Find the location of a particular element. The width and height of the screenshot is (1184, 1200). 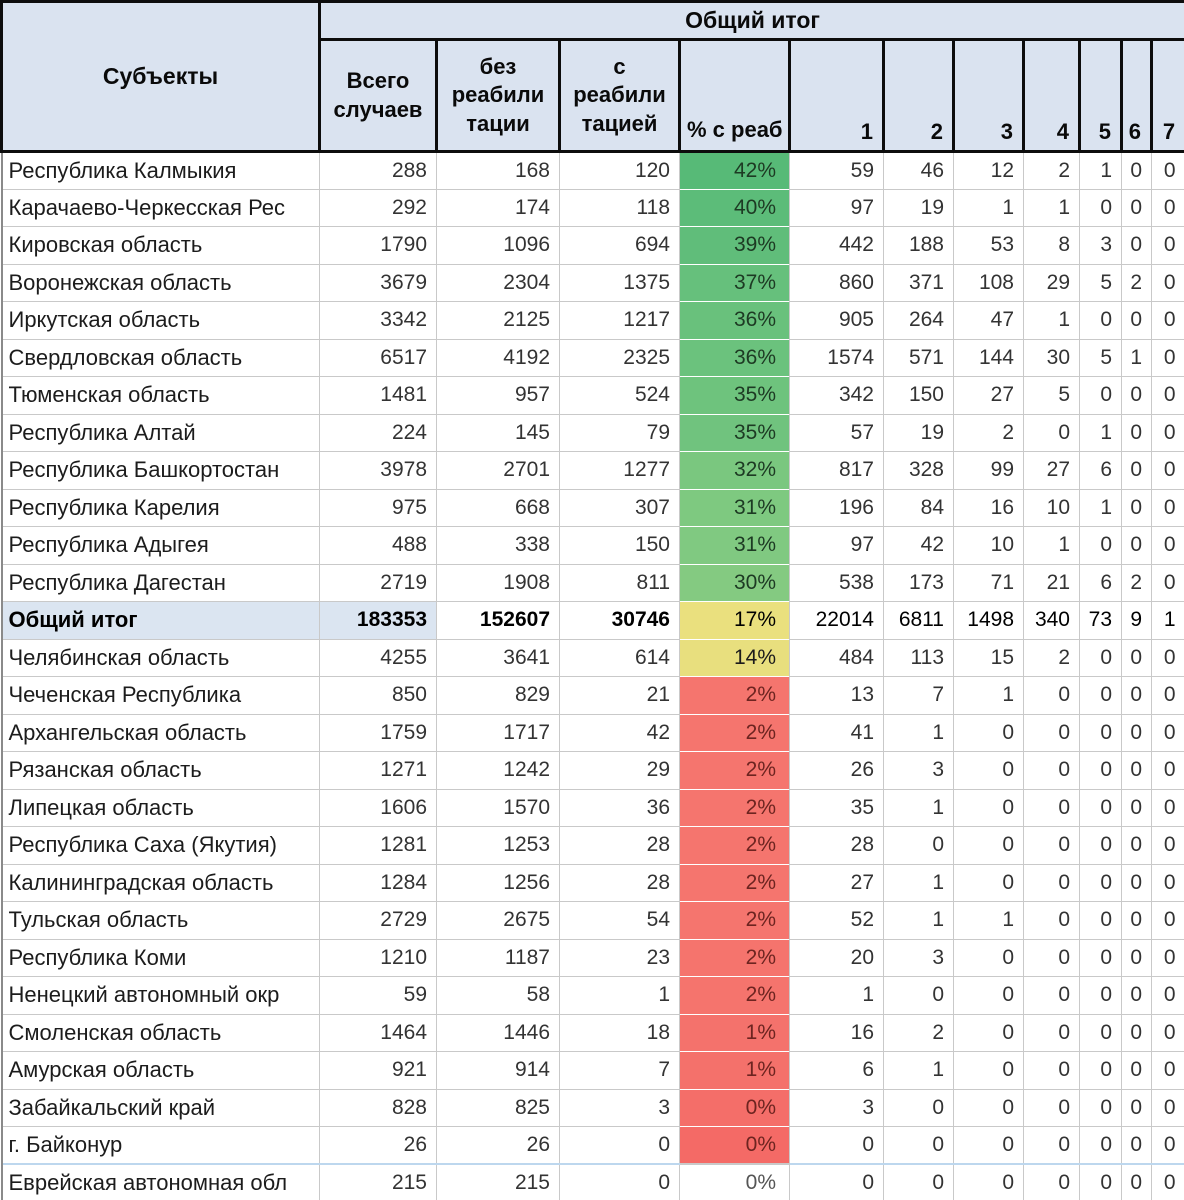

cell-count-3: 71 is located at coordinates (988, 582).